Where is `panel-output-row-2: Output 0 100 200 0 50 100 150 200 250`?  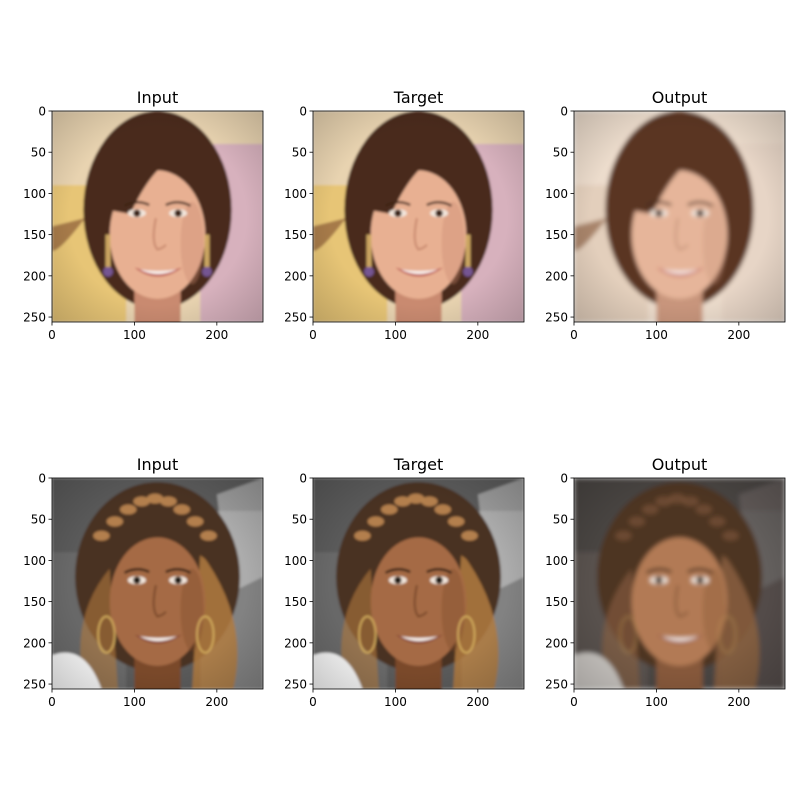 panel-output-row-2: Output 0 100 200 0 50 100 150 200 250 is located at coordinates (665, 582).